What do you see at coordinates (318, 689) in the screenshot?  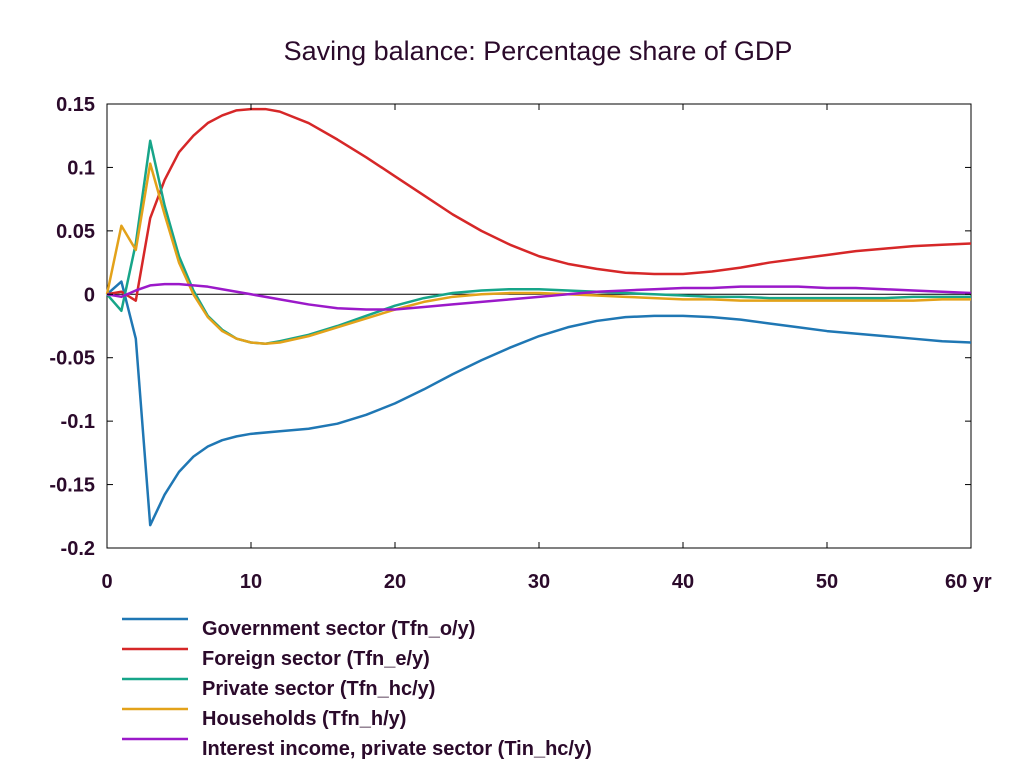 I see `legend-label-3: Private sector (Tfn_hc/y)` at bounding box center [318, 689].